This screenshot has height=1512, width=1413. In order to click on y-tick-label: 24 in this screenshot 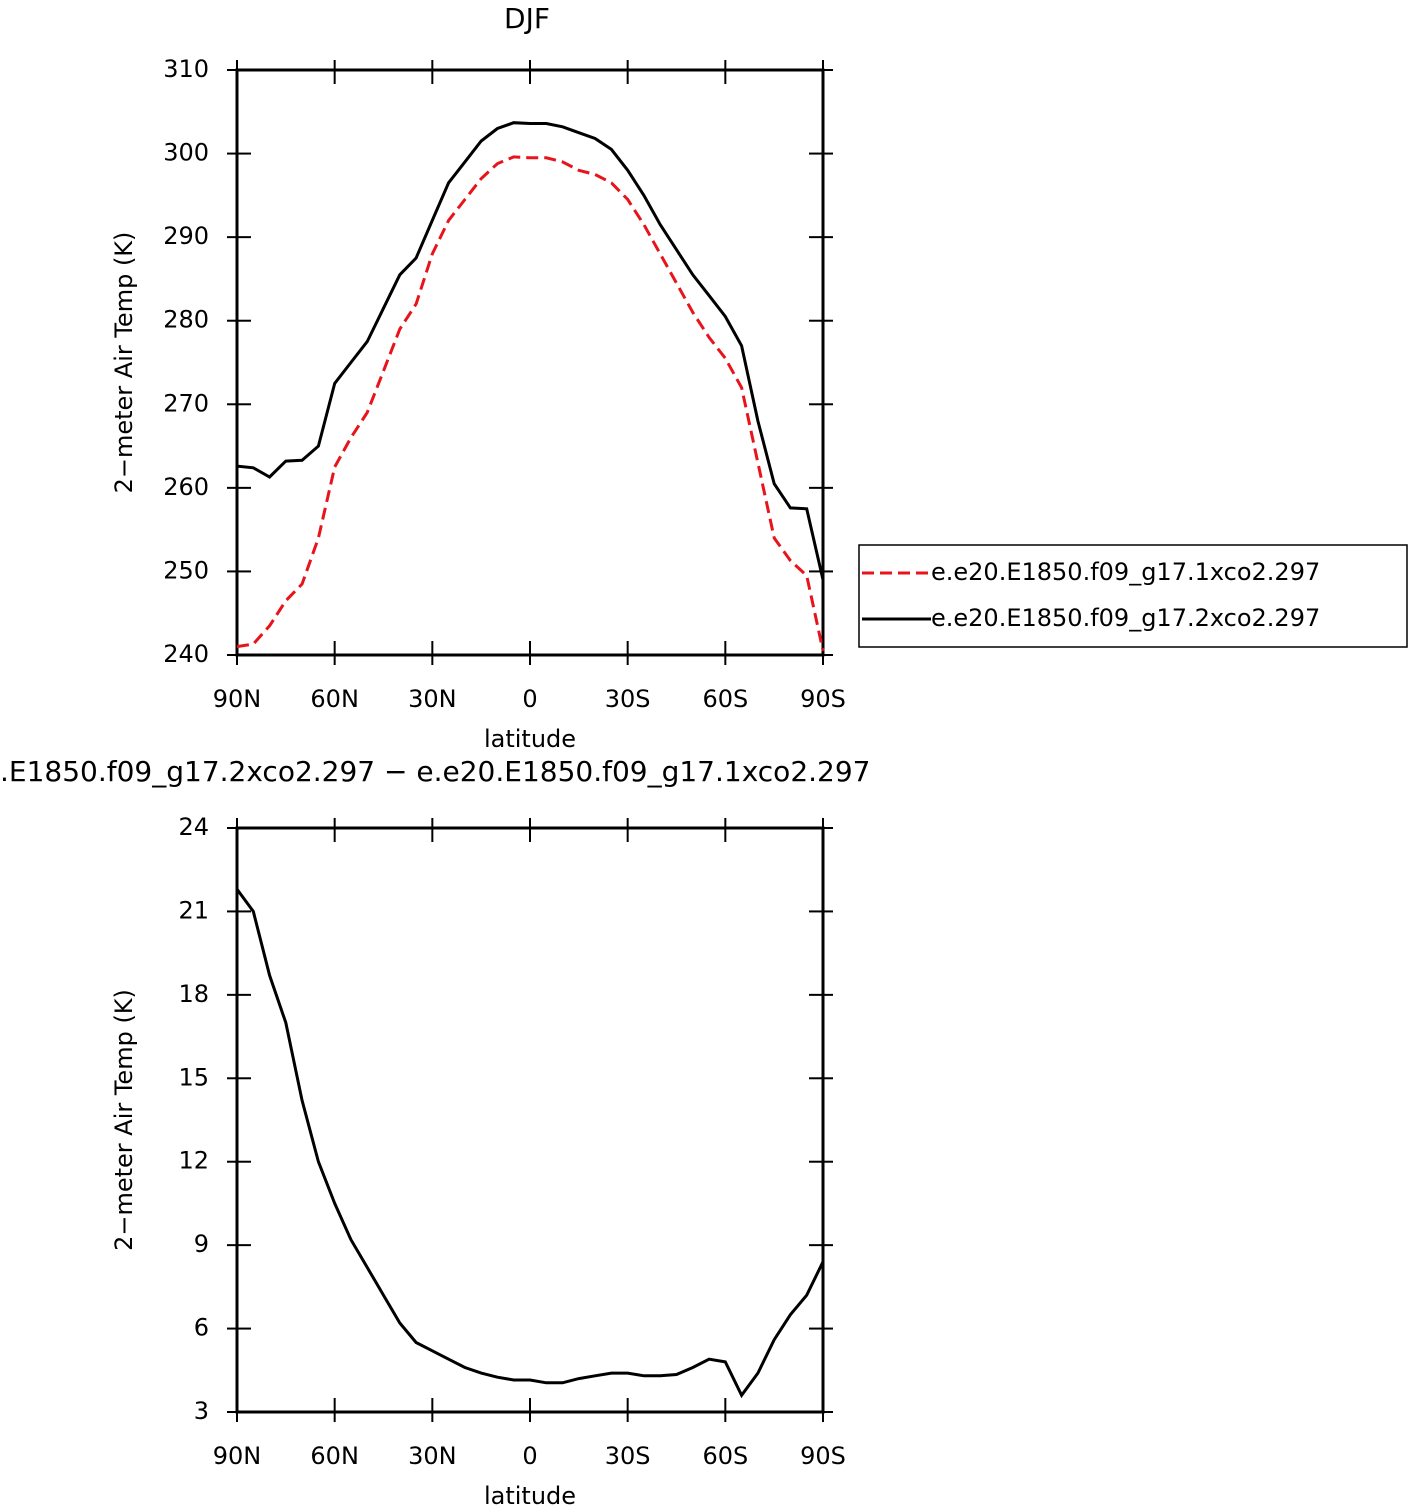, I will do `click(193, 827)`.